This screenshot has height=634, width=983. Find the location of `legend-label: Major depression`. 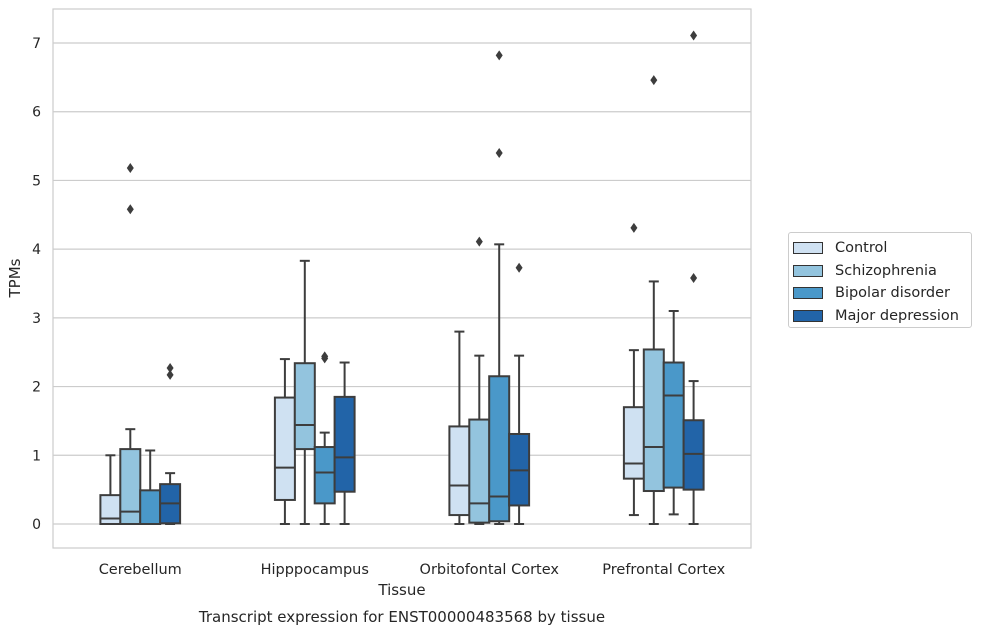

legend-label: Major depression is located at coordinates (897, 315).